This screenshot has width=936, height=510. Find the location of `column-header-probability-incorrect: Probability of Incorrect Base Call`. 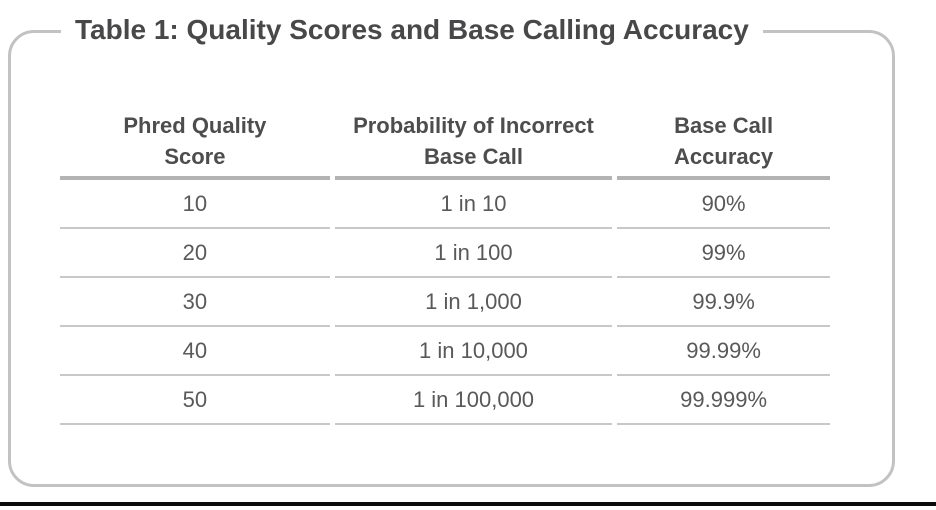

column-header-probability-incorrect: Probability of Incorrect Base Call is located at coordinates (473, 145).